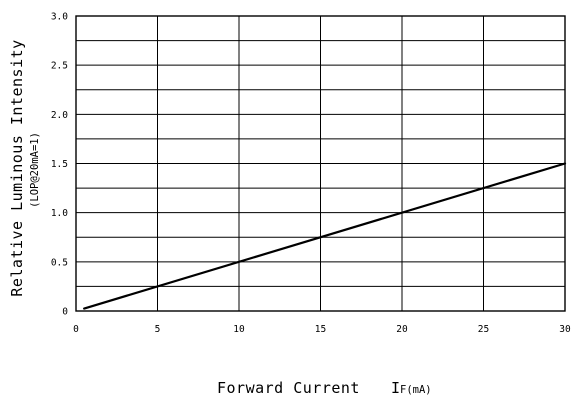 The image size is (571, 406). I want to click on y-tick-label: 2.5, so click(59, 66).